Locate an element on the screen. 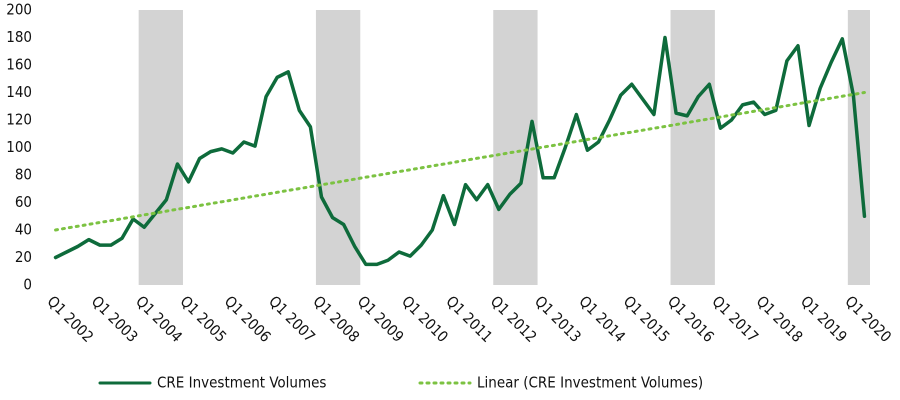  y-tick-label: 60 is located at coordinates (23, 202).